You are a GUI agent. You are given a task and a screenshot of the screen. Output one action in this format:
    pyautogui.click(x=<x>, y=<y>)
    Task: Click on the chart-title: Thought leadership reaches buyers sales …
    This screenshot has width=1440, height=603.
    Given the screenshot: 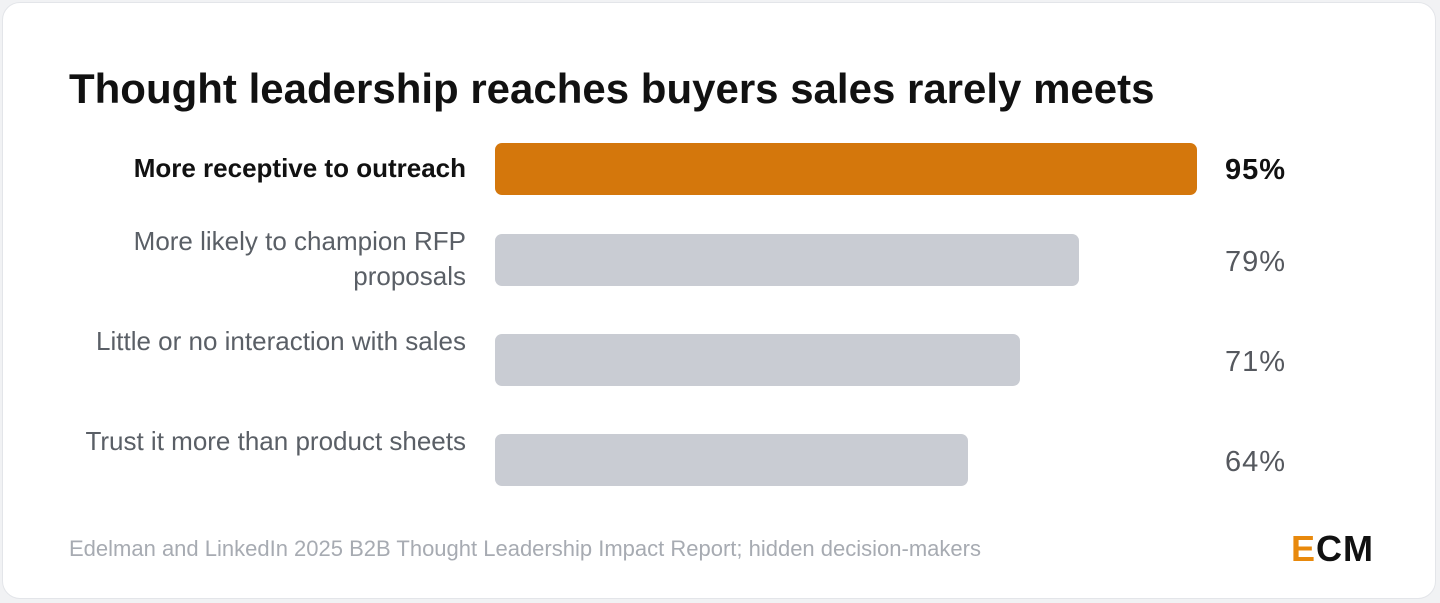 What is the action you would take?
    pyautogui.click(x=612, y=88)
    